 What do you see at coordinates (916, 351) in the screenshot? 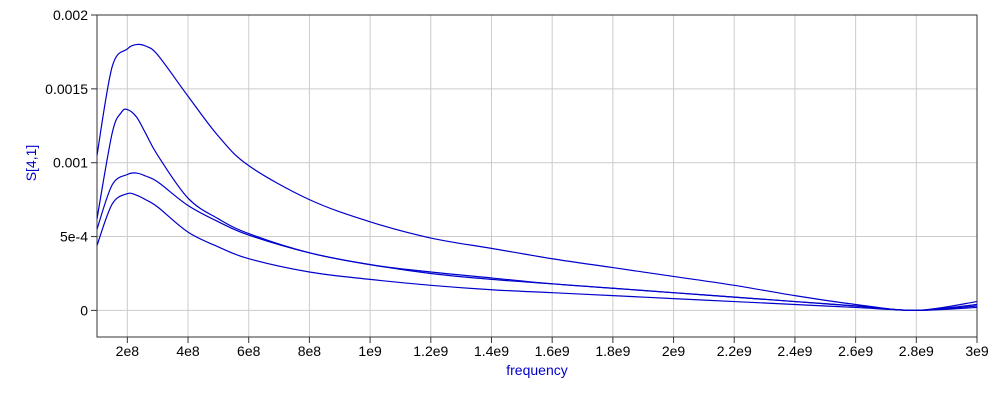
I see `x-tick-label: 2.8e9` at bounding box center [916, 351].